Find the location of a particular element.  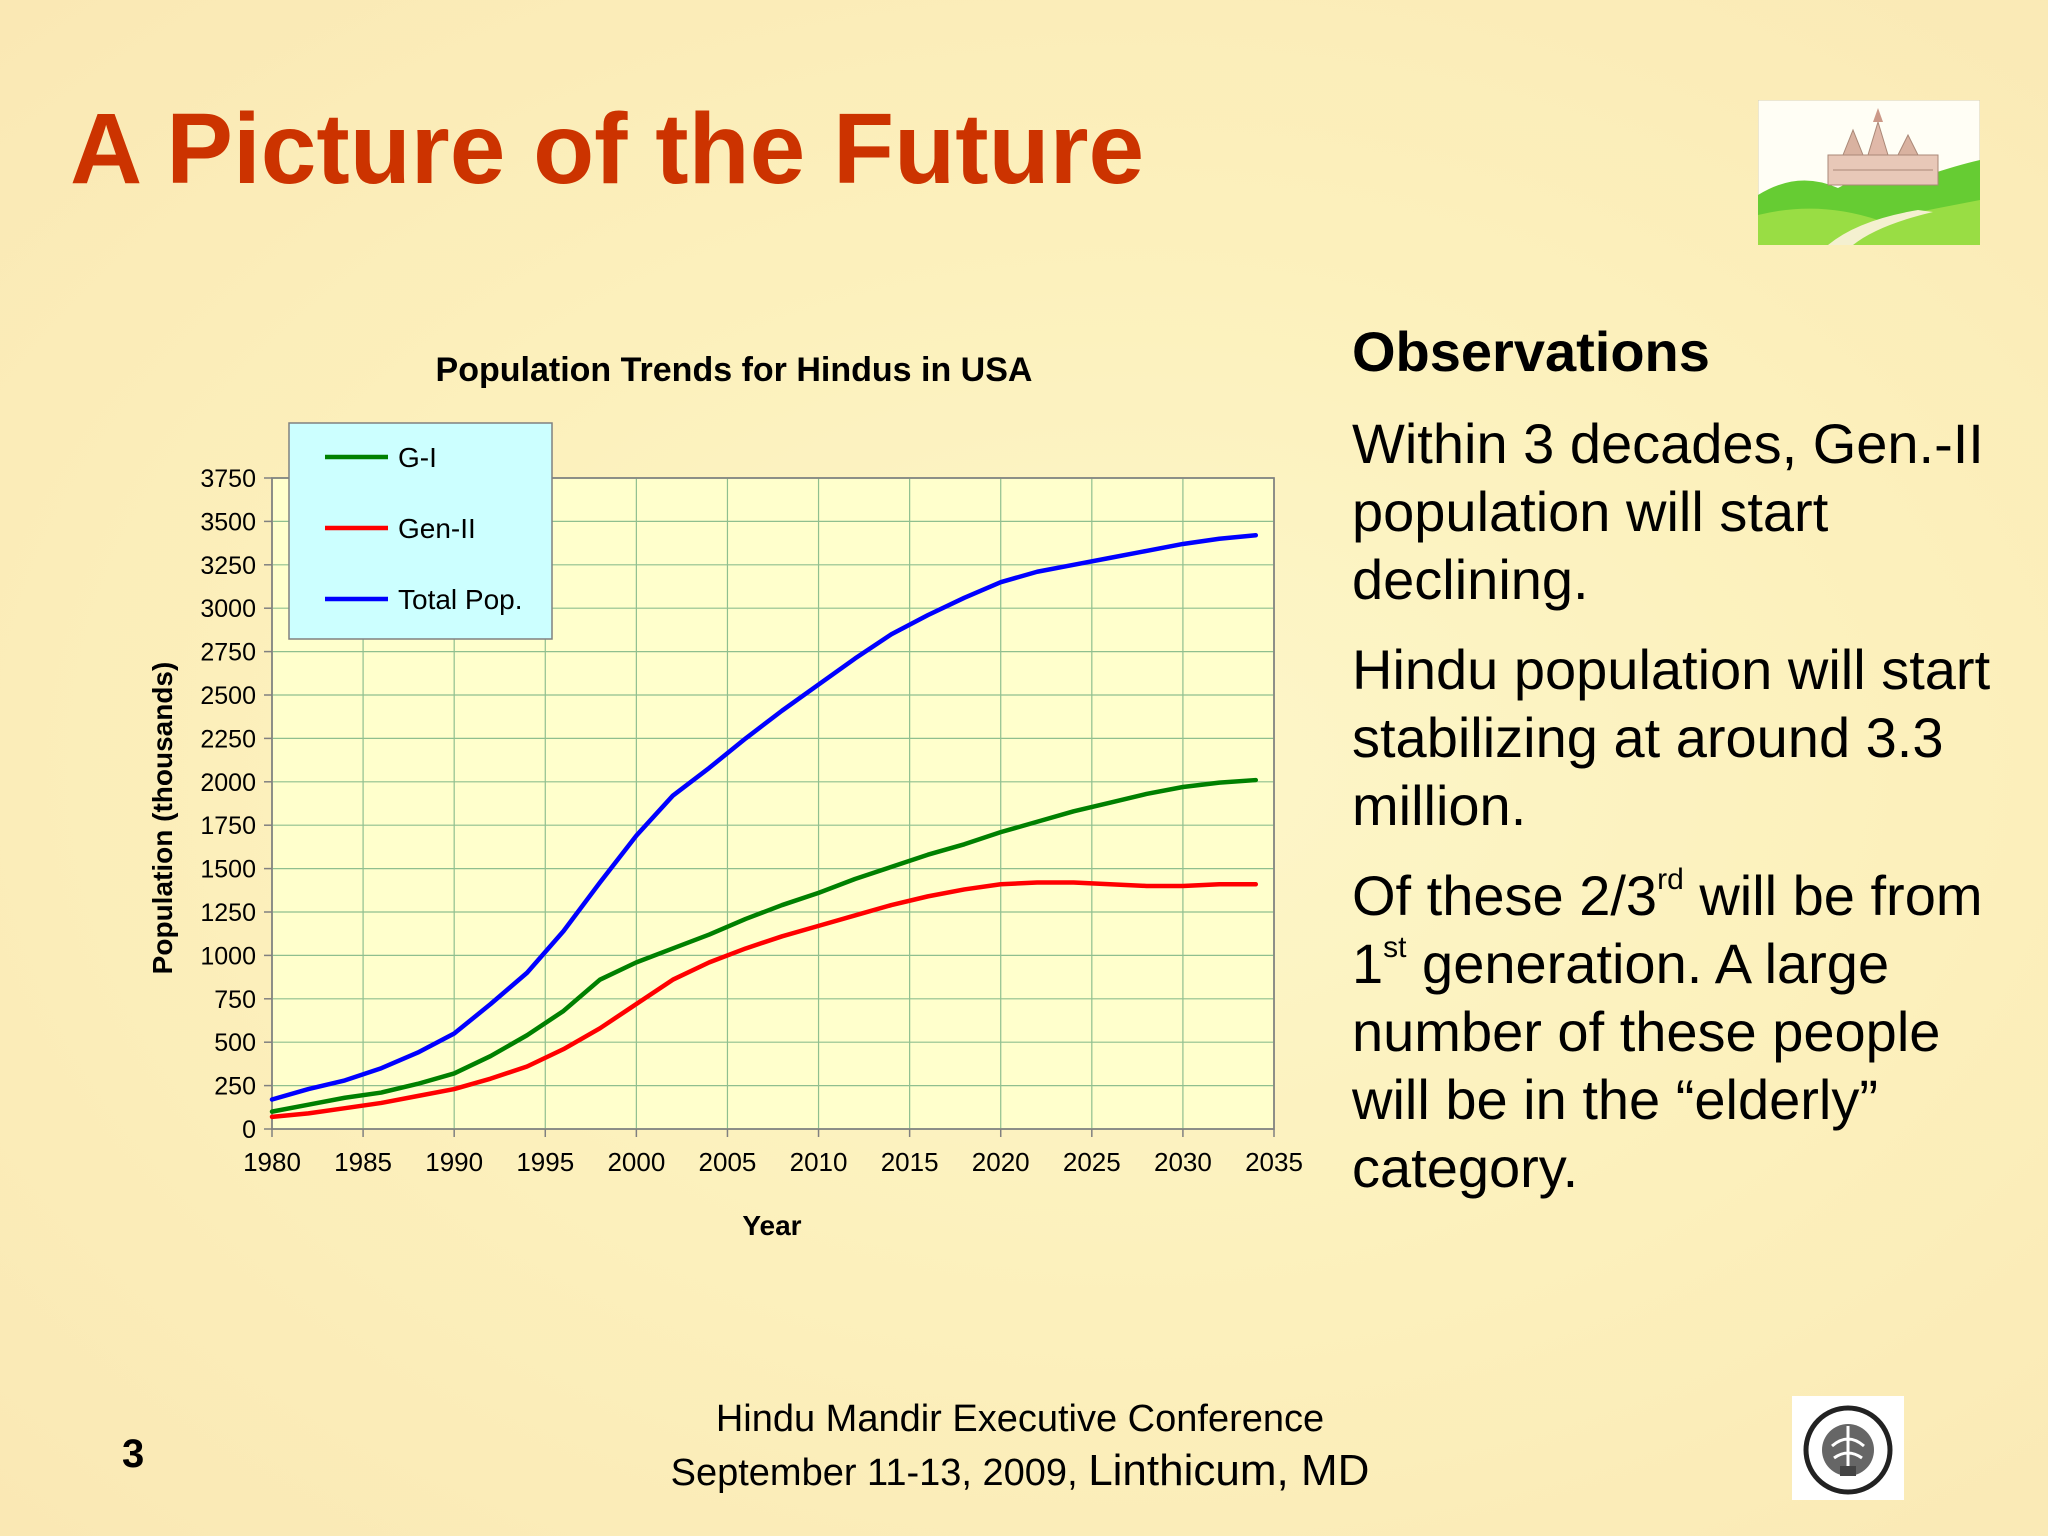

x-tick-label: 1980 is located at coordinates (272, 1162).